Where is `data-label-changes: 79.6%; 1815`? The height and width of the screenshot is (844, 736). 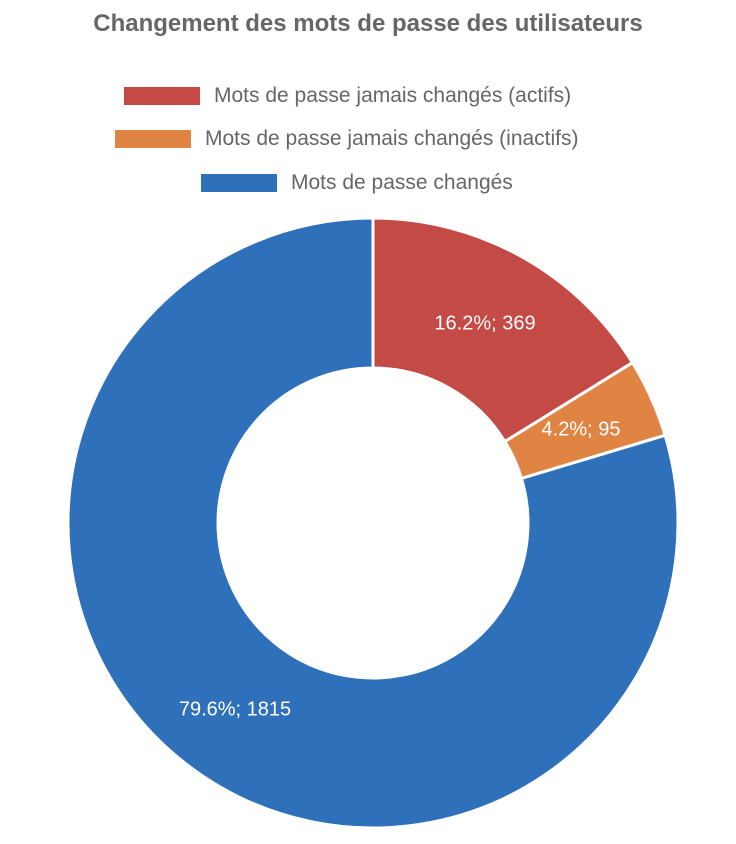
data-label-changes: 79.6%; 1815 is located at coordinates (235, 709).